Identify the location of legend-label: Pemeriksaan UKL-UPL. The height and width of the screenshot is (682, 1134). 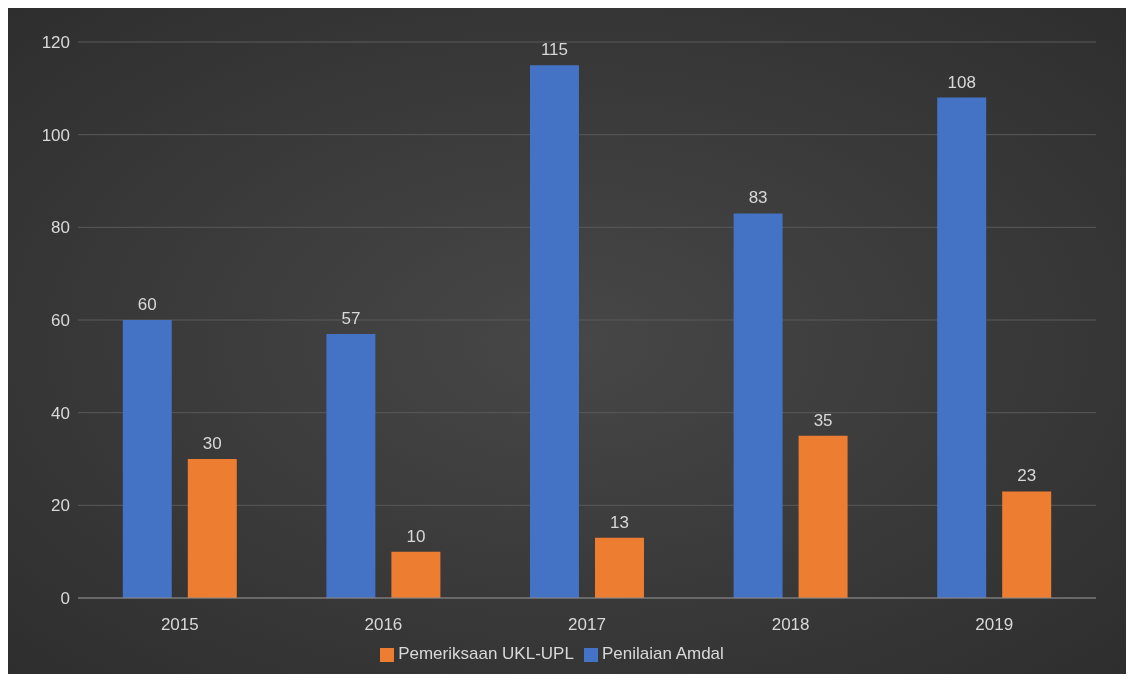
(486, 653).